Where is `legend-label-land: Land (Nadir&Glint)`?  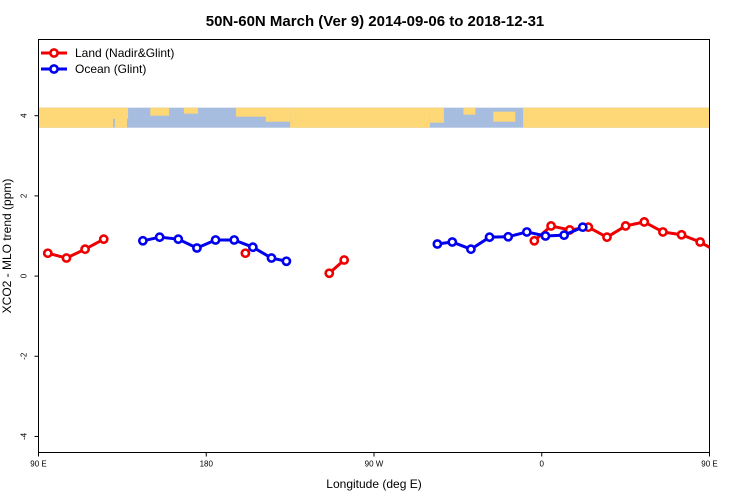 legend-label-land: Land (Nadir&Glint) is located at coordinates (124, 53).